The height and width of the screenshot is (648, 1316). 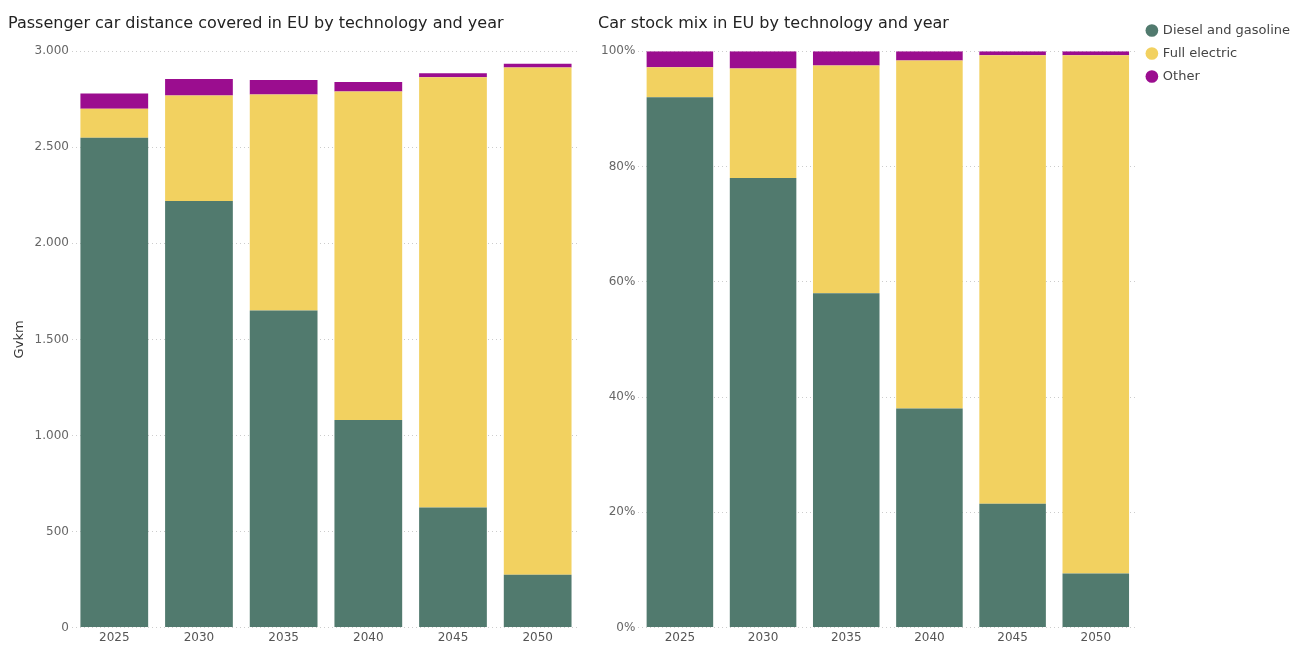 What do you see at coordinates (774, 22) in the screenshot?
I see `chart-title: Car stock mix in EU by technology and year` at bounding box center [774, 22].